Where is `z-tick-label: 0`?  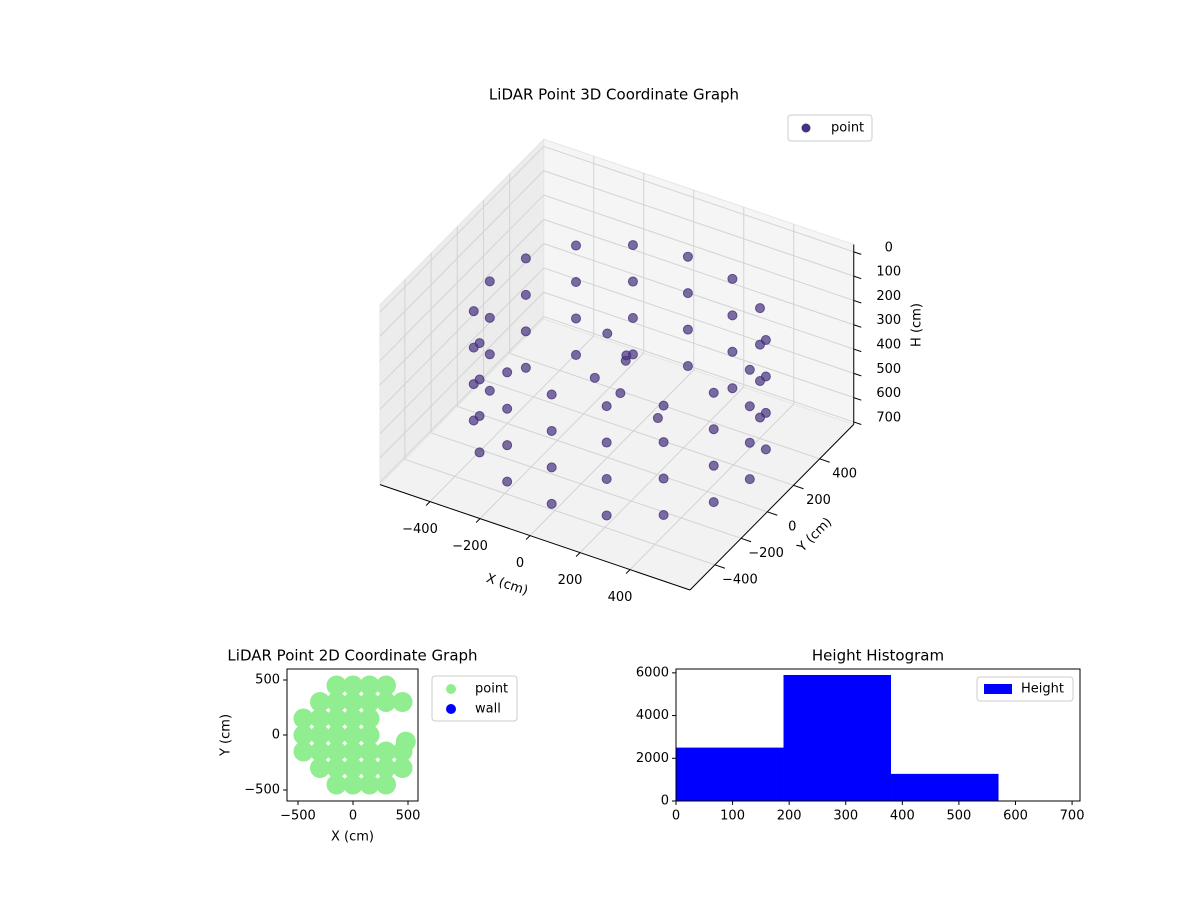 z-tick-label: 0 is located at coordinates (889, 247).